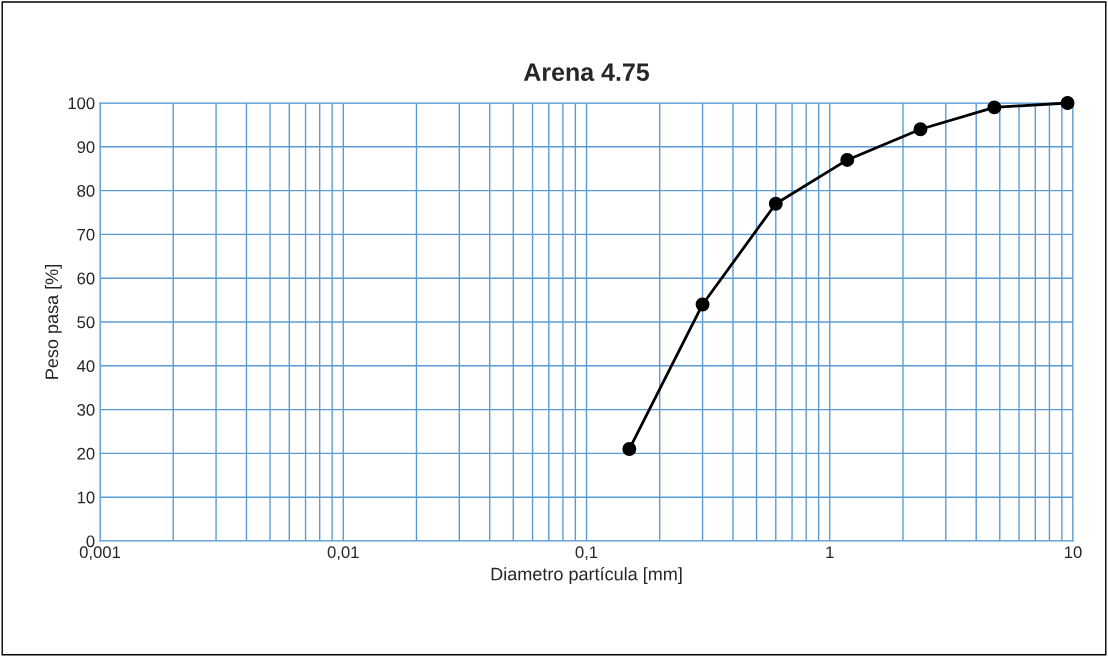  Describe the element at coordinates (81, 103) in the screenshot. I see `y-tick-label: 100` at that location.